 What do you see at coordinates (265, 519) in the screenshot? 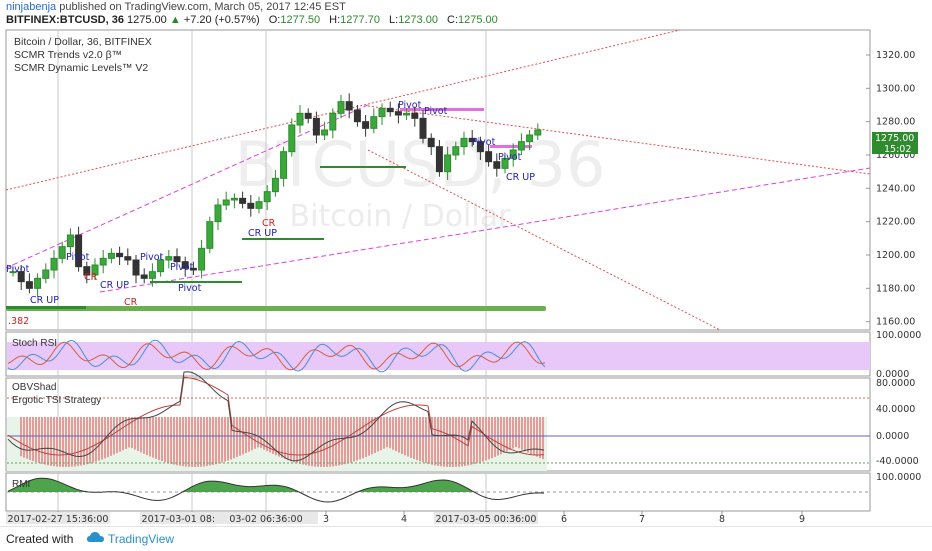
I see `x-tick-label: 03-02 06:36:00` at bounding box center [265, 519].